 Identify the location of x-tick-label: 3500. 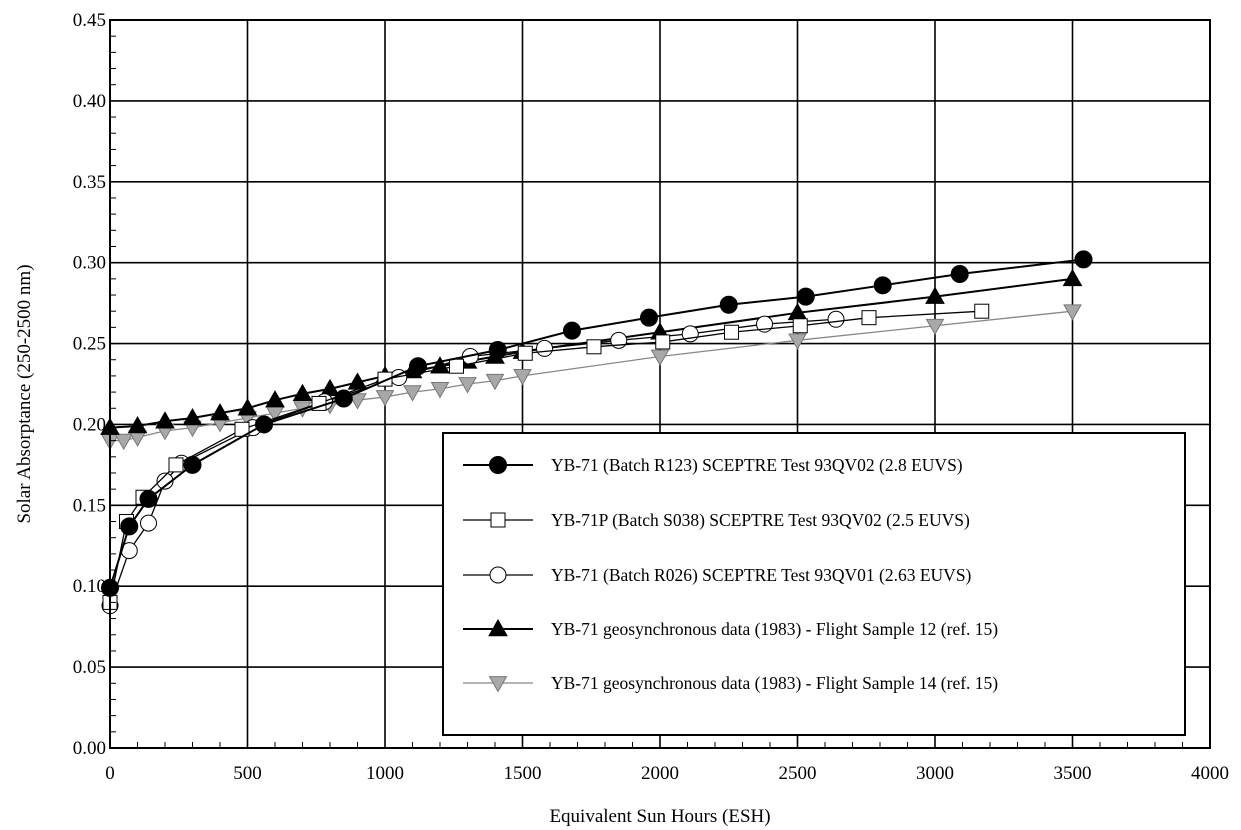
(1073, 773).